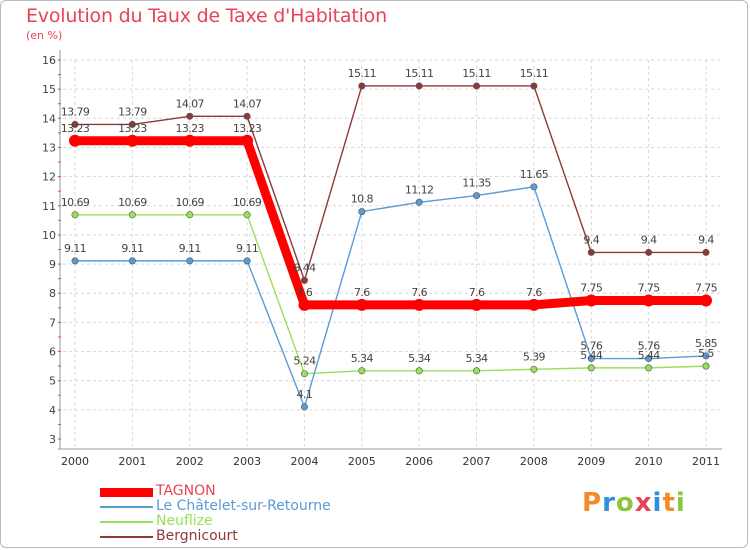 The image size is (750, 550). Describe the element at coordinates (592, 503) in the screenshot. I see `logo-letter: P` at that location.